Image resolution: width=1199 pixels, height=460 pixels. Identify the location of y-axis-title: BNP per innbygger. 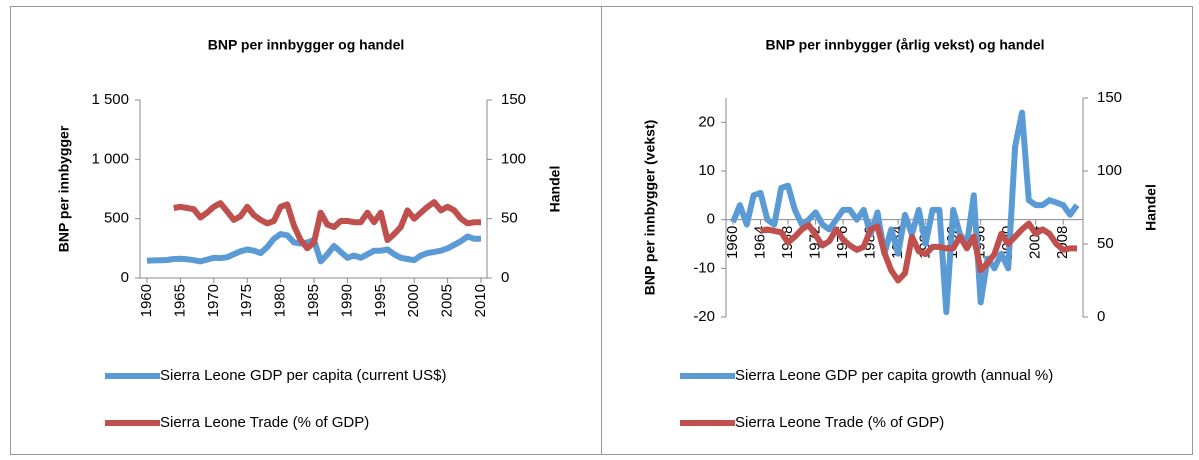
(64, 188).